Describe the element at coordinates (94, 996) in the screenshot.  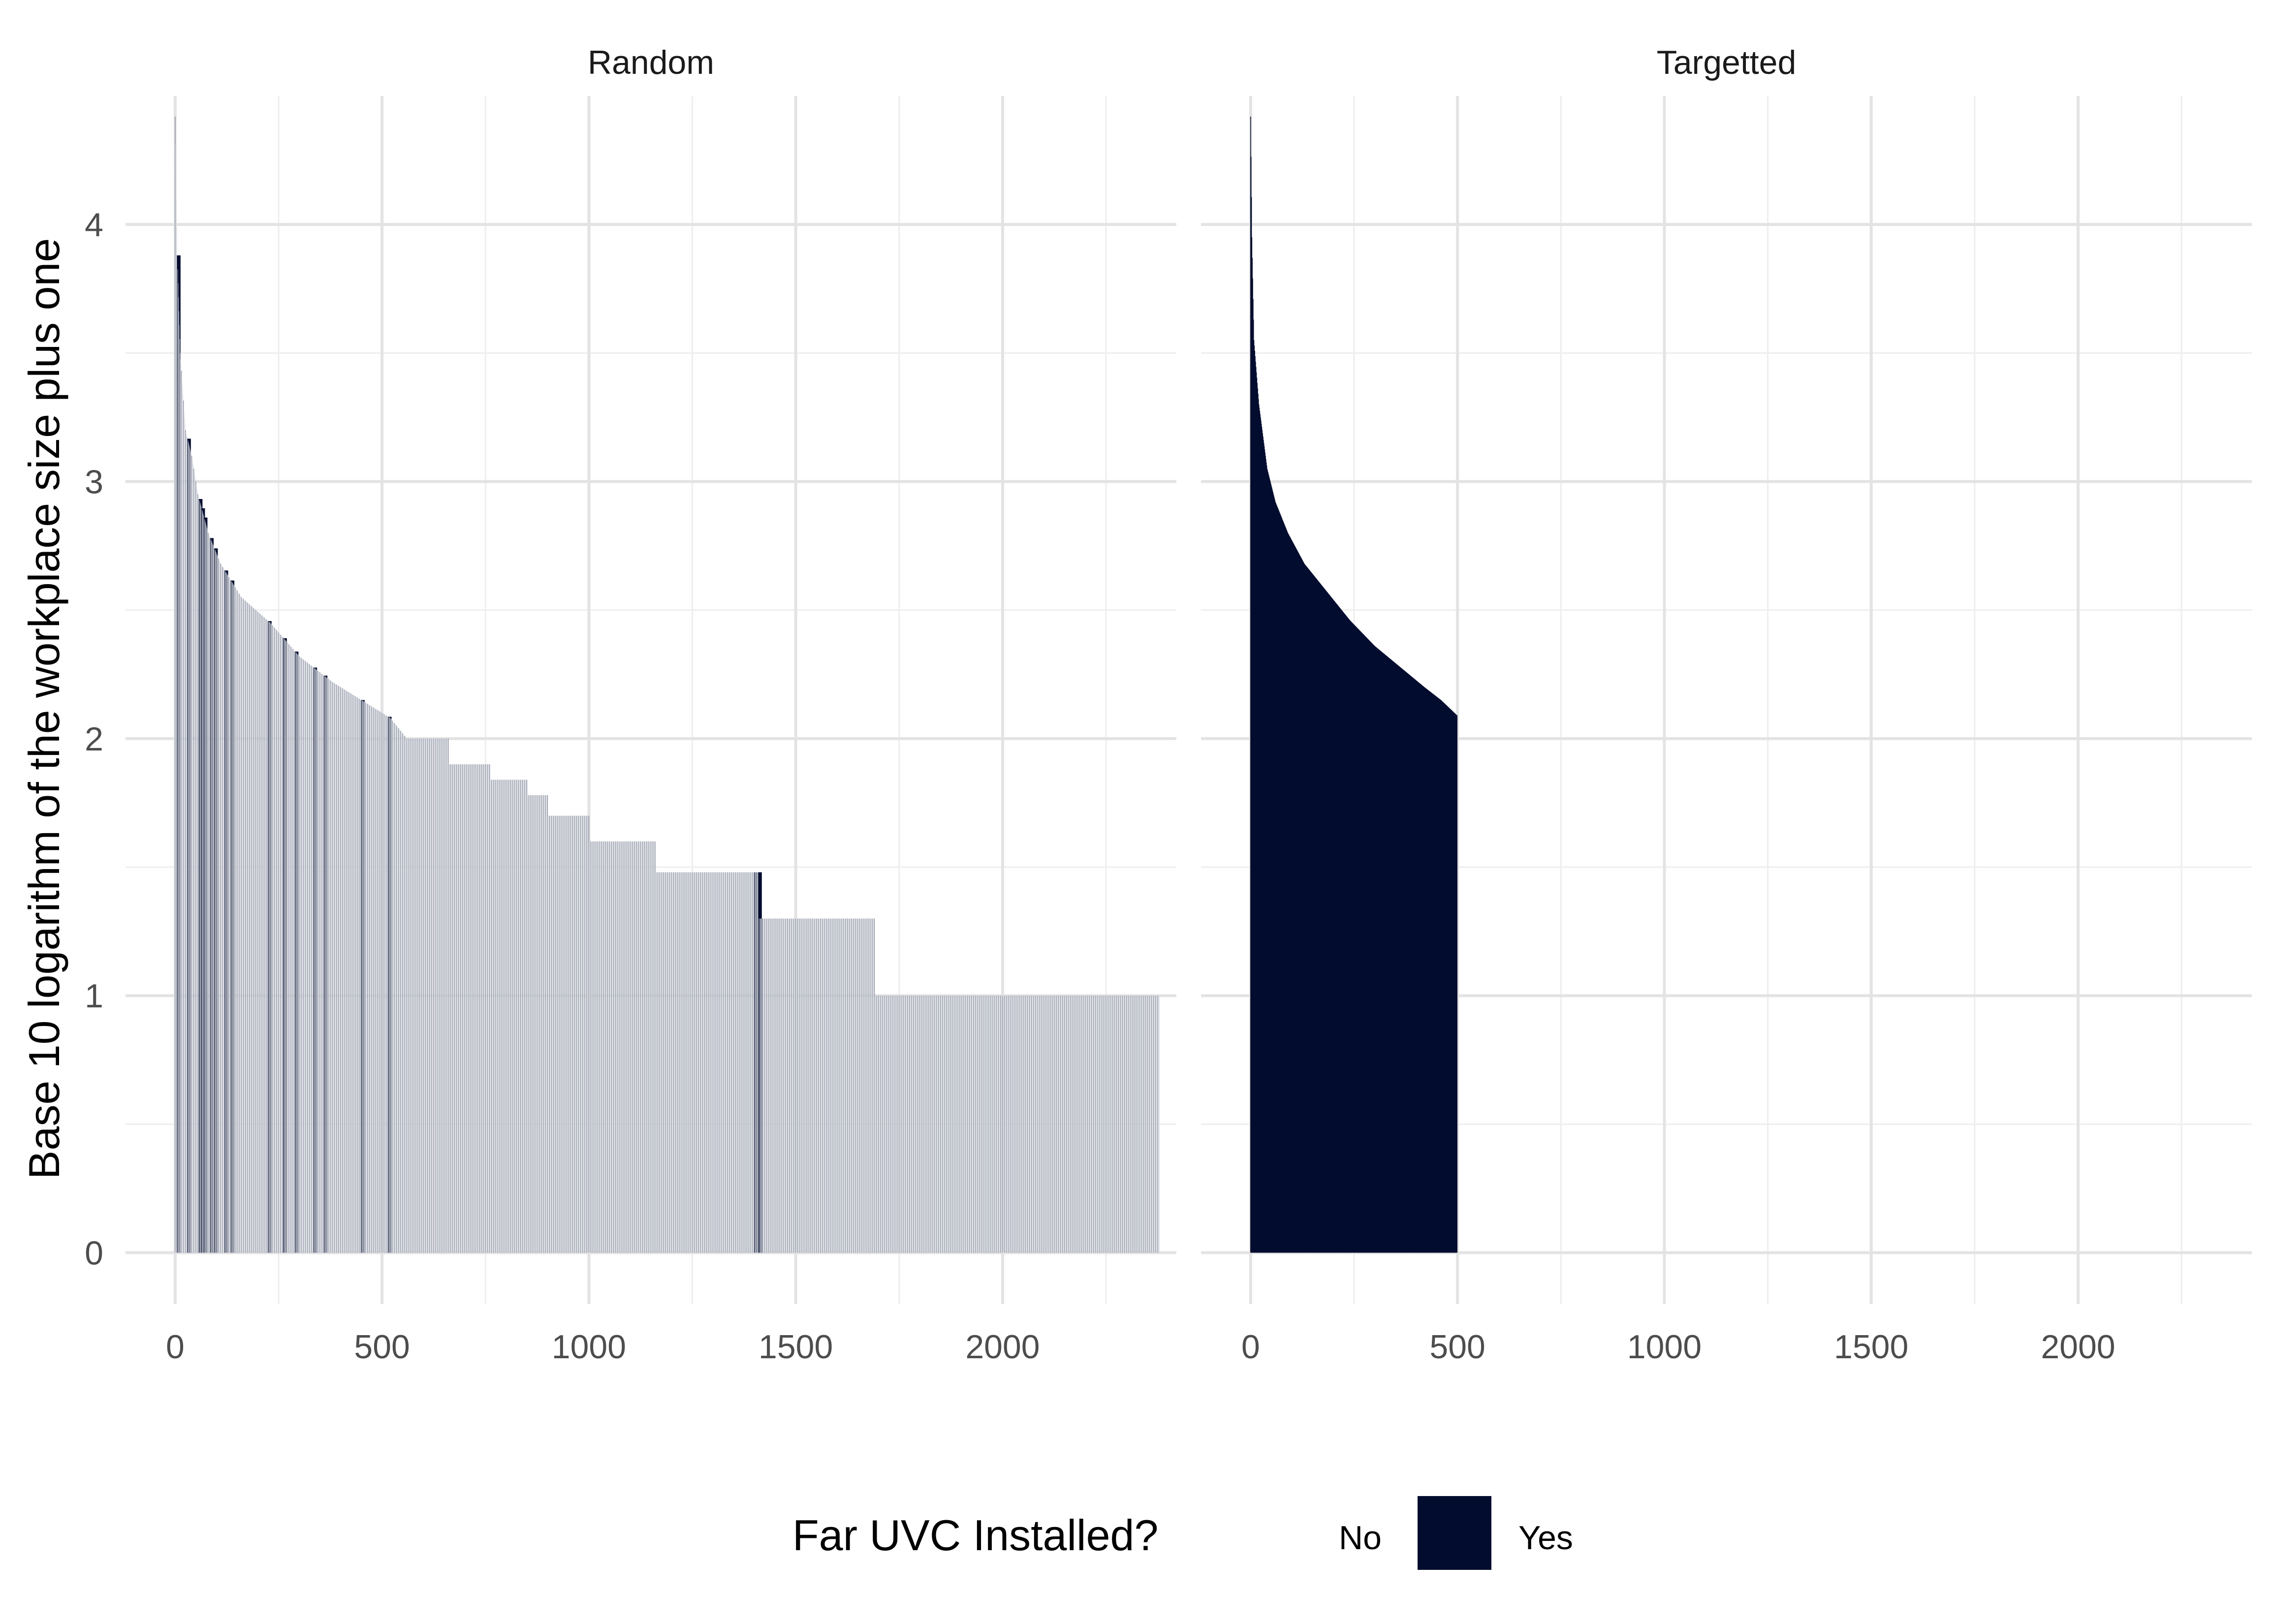
I see `y-tick-label: 1` at that location.